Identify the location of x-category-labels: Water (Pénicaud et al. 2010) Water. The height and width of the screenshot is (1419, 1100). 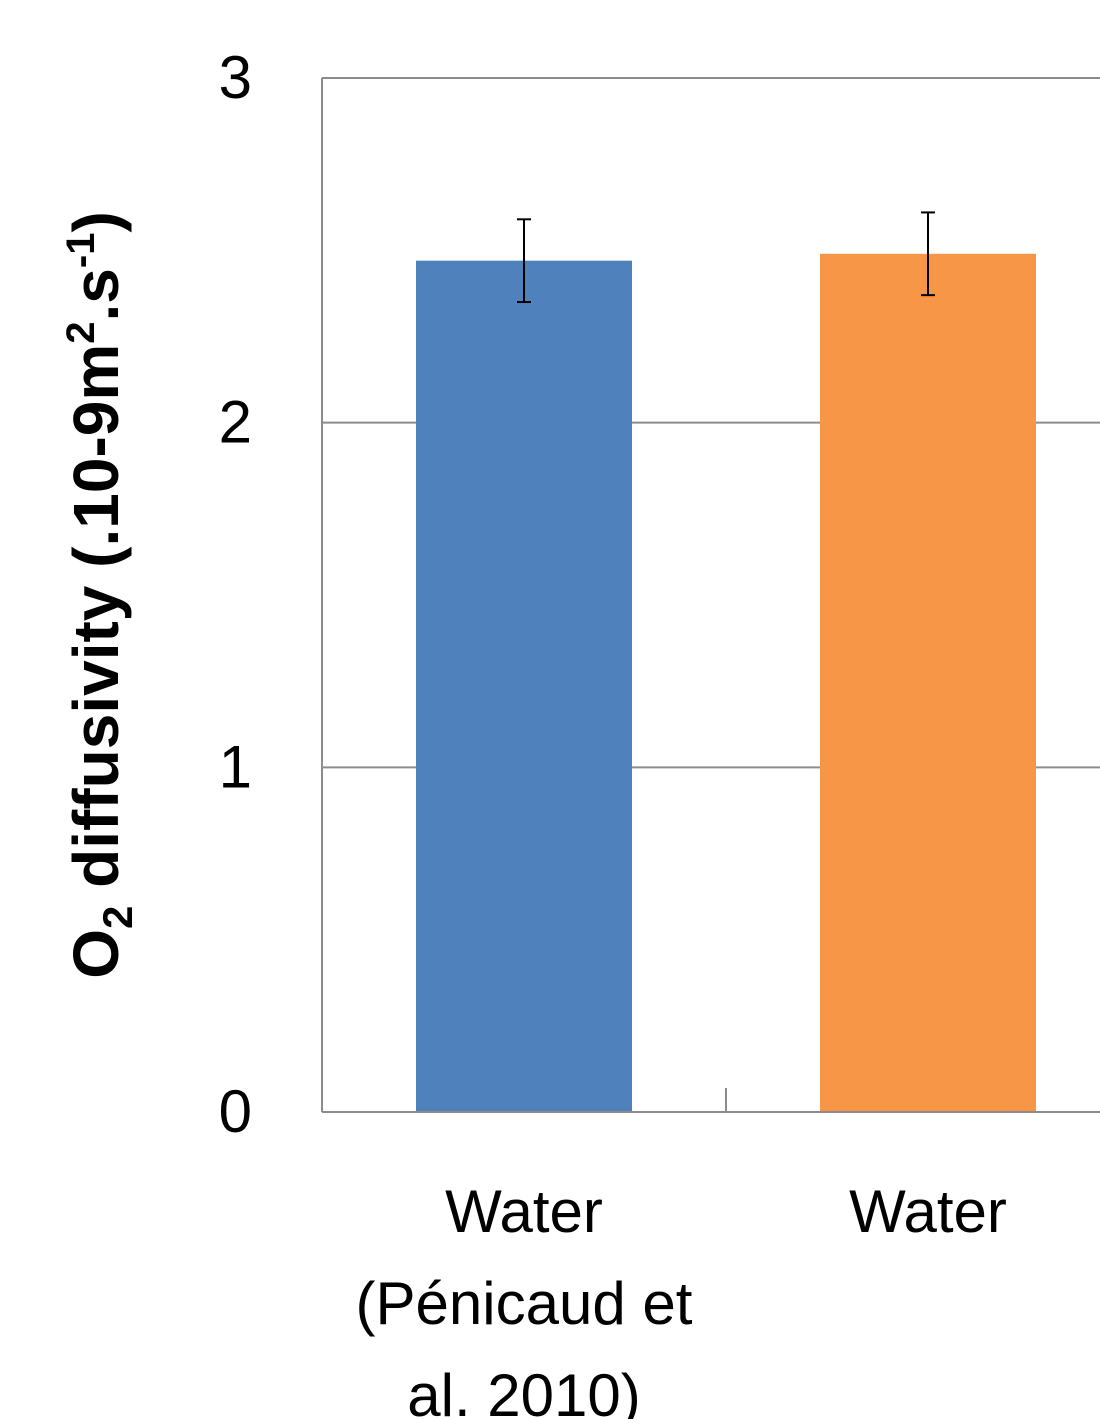
(681, 1298).